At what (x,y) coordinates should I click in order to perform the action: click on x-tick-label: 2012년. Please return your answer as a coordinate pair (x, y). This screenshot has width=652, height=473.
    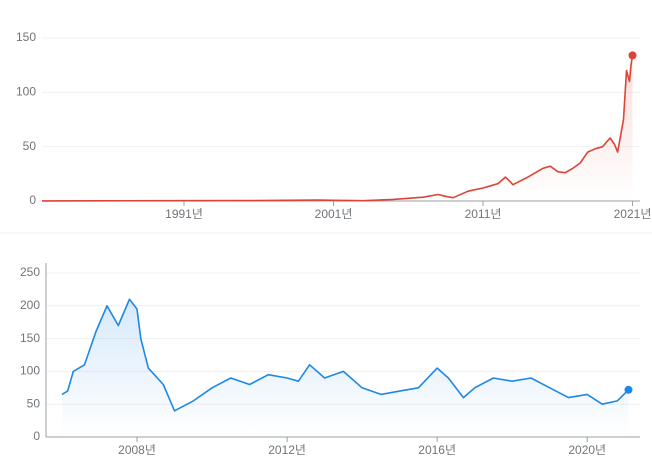
    Looking at the image, I should click on (287, 450).